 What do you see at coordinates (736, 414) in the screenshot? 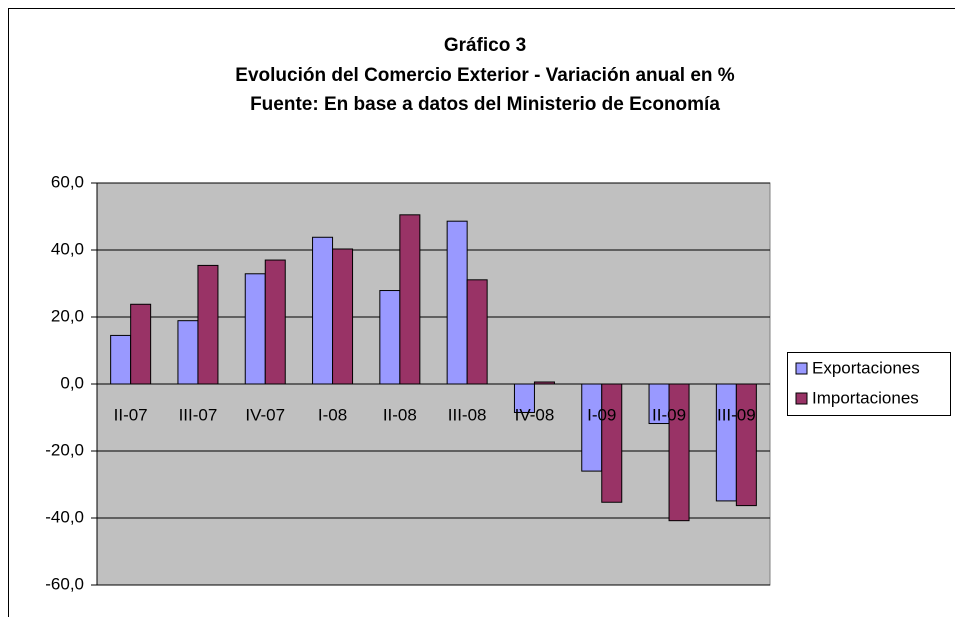
I see `x-tick-label: III-09` at bounding box center [736, 414].